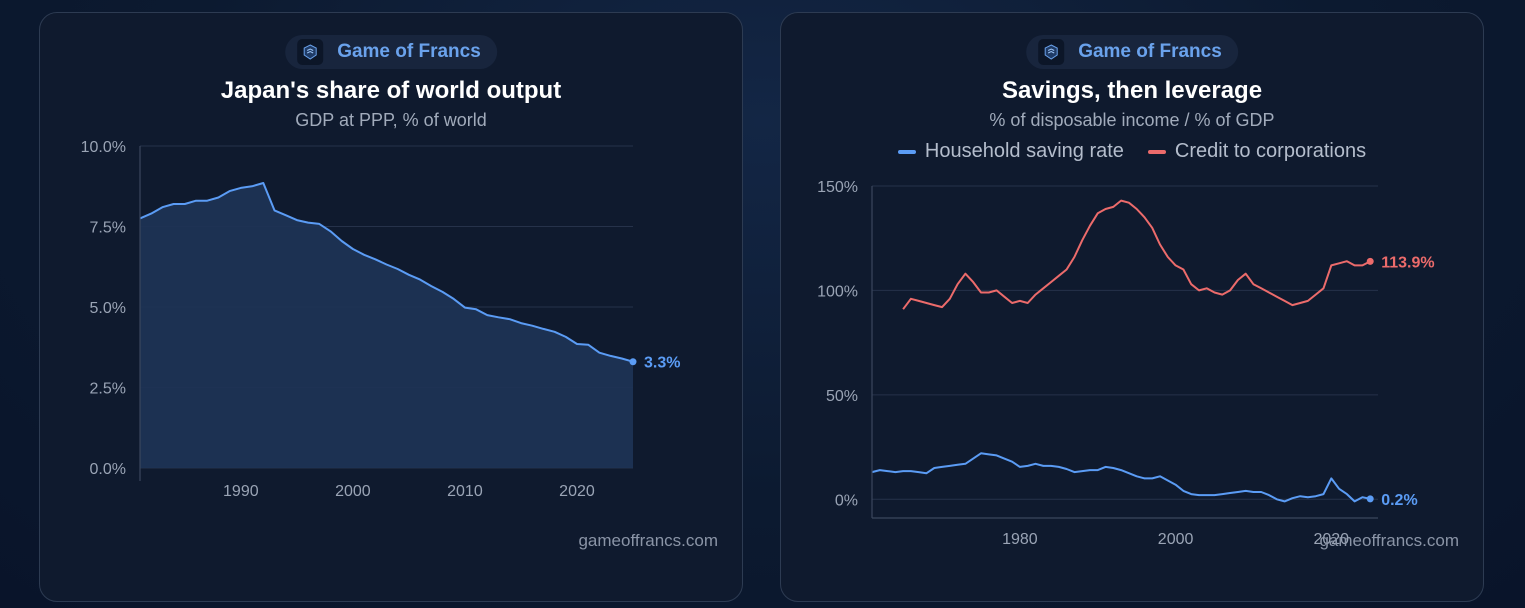  What do you see at coordinates (906, 151) in the screenshot?
I see `legend-swatch-saving-rate` at bounding box center [906, 151].